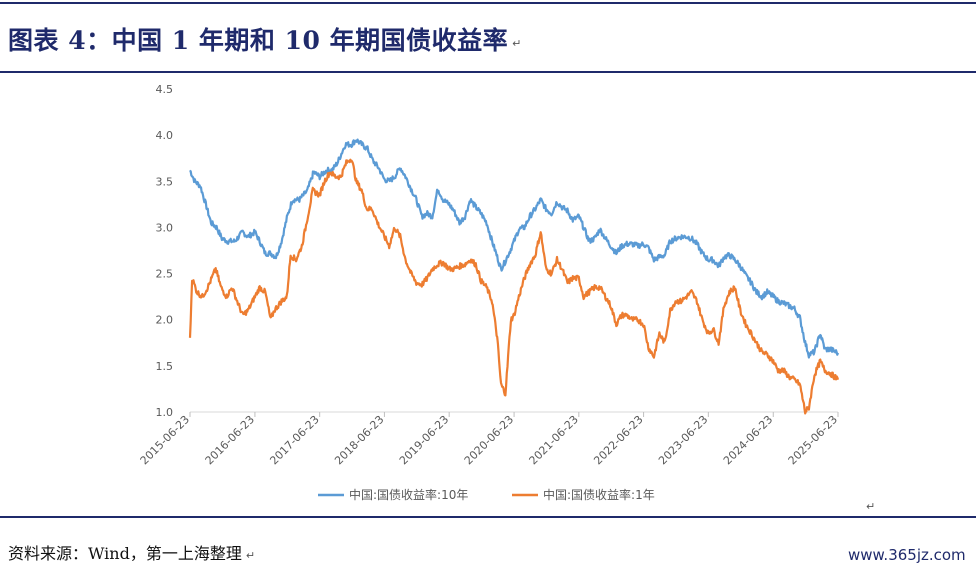 The width and height of the screenshot is (976, 572). Describe the element at coordinates (230, 440) in the screenshot. I see `x-tick-label: 2016-06-23` at that location.